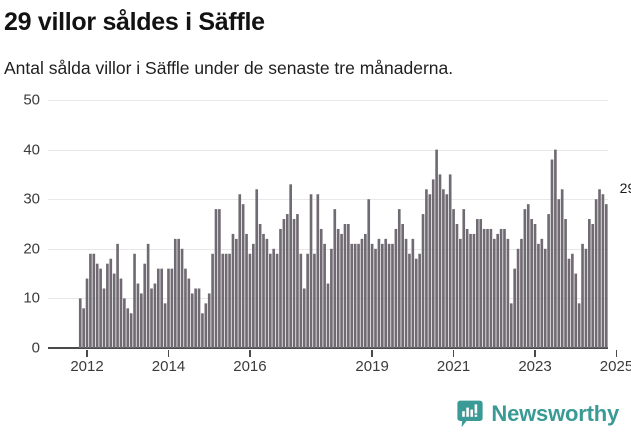 The width and height of the screenshot is (631, 439). Describe the element at coordinates (31, 150) in the screenshot. I see `y-axis-tick-label: 40` at that location.